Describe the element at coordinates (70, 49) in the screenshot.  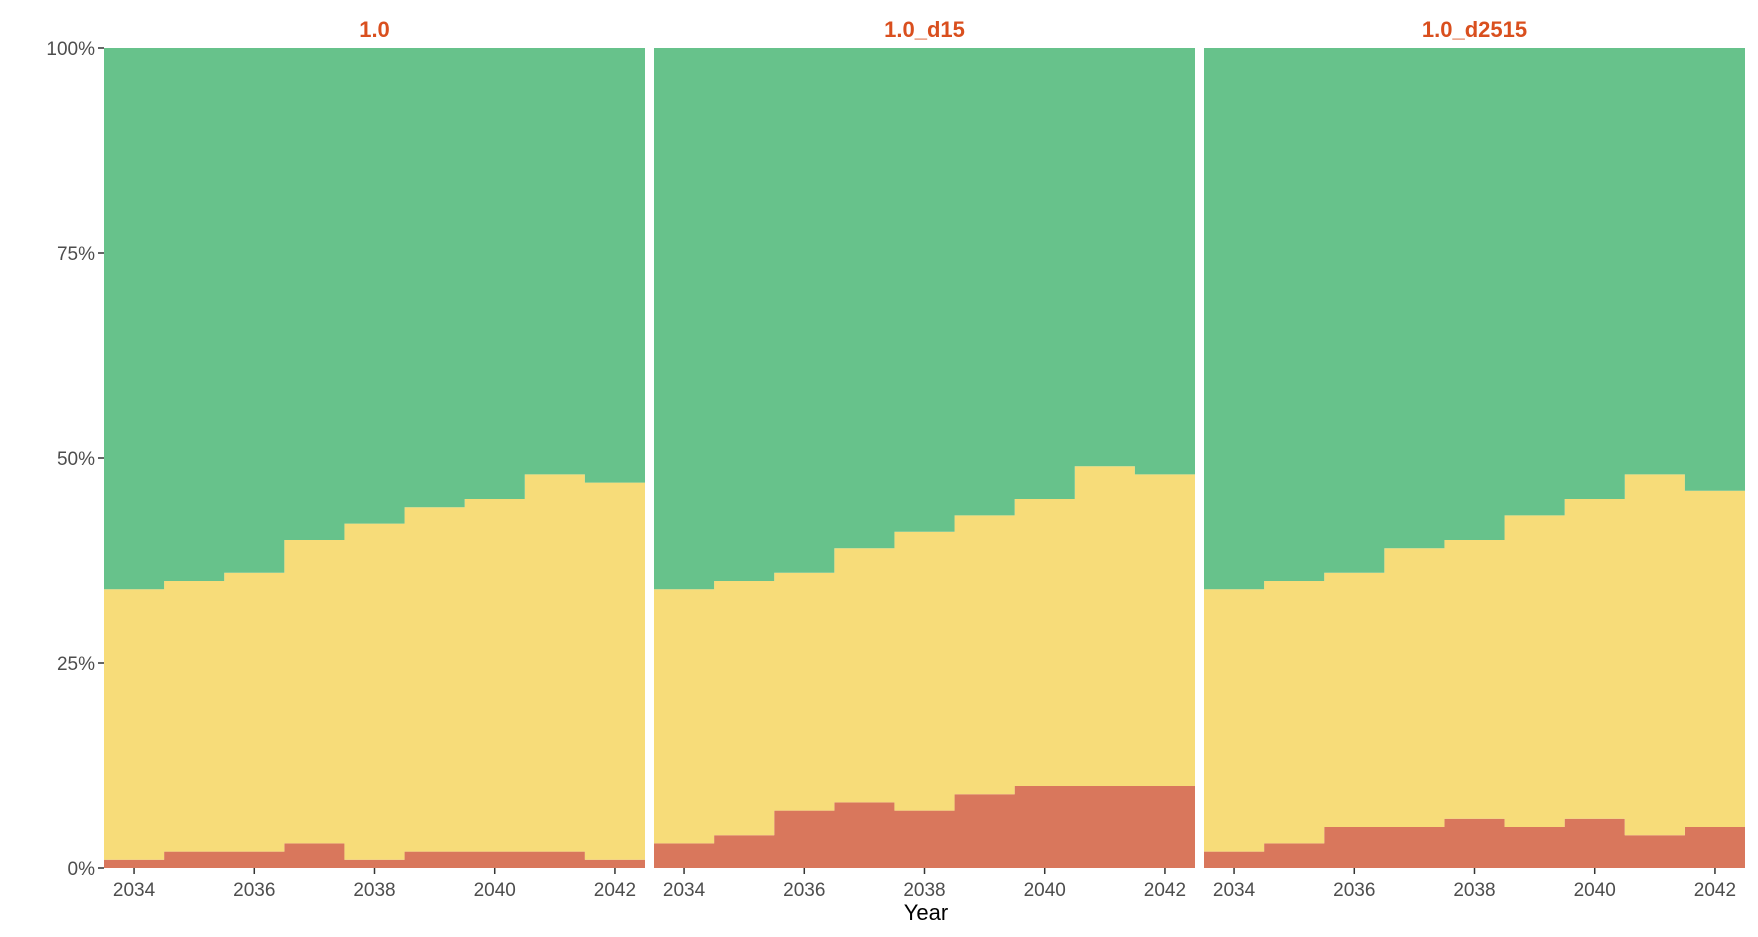
I see `y-tick-label: 100%` at that location.